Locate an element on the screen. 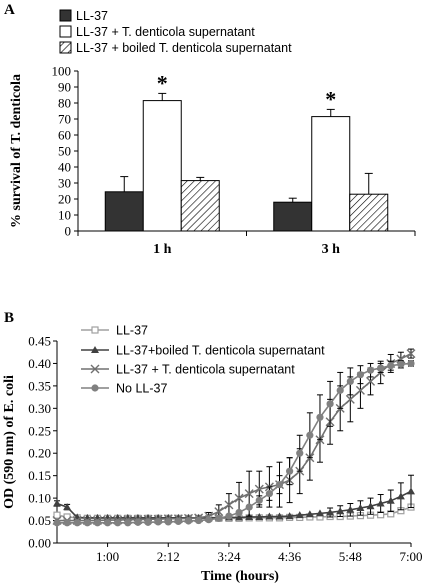 Image resolution: width=425 pixels, height=585 pixels. y-tick-label: 0.05 is located at coordinates (39, 520).